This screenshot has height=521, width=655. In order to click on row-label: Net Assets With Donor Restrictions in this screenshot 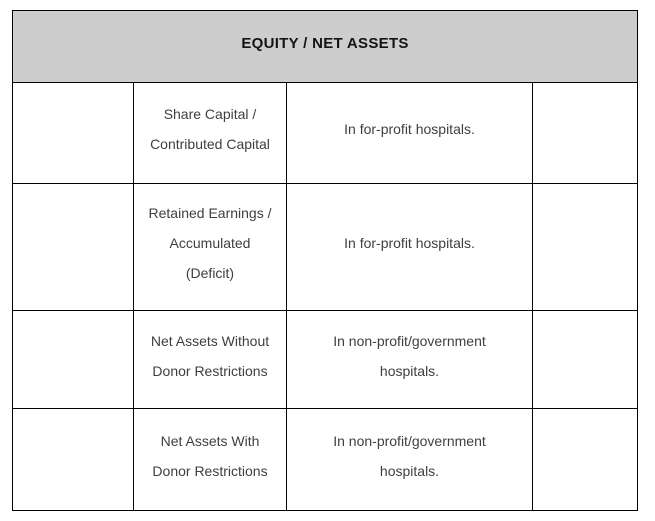, I will do `click(210, 459)`.